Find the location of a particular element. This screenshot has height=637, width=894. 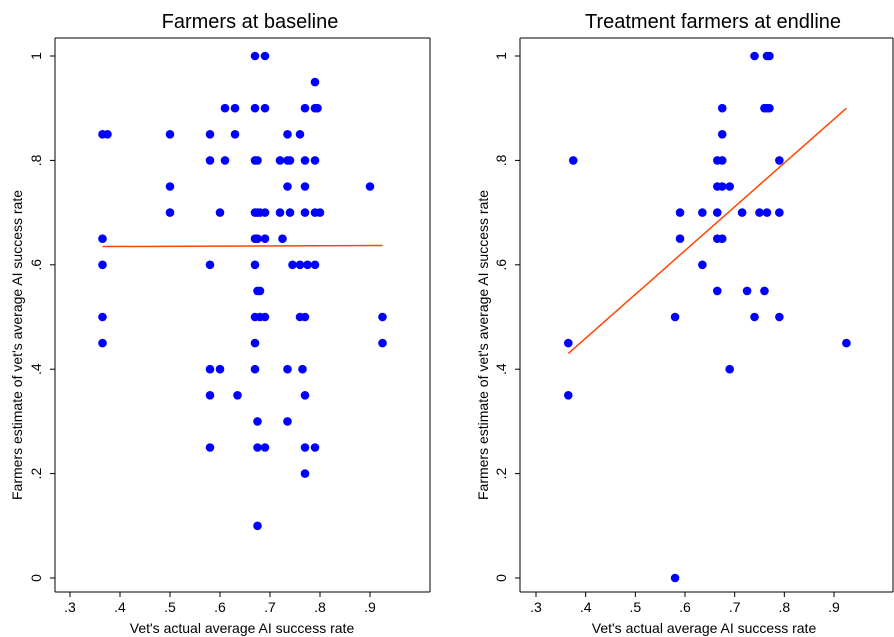

y-tick-label: .6 is located at coordinates (36, 265).